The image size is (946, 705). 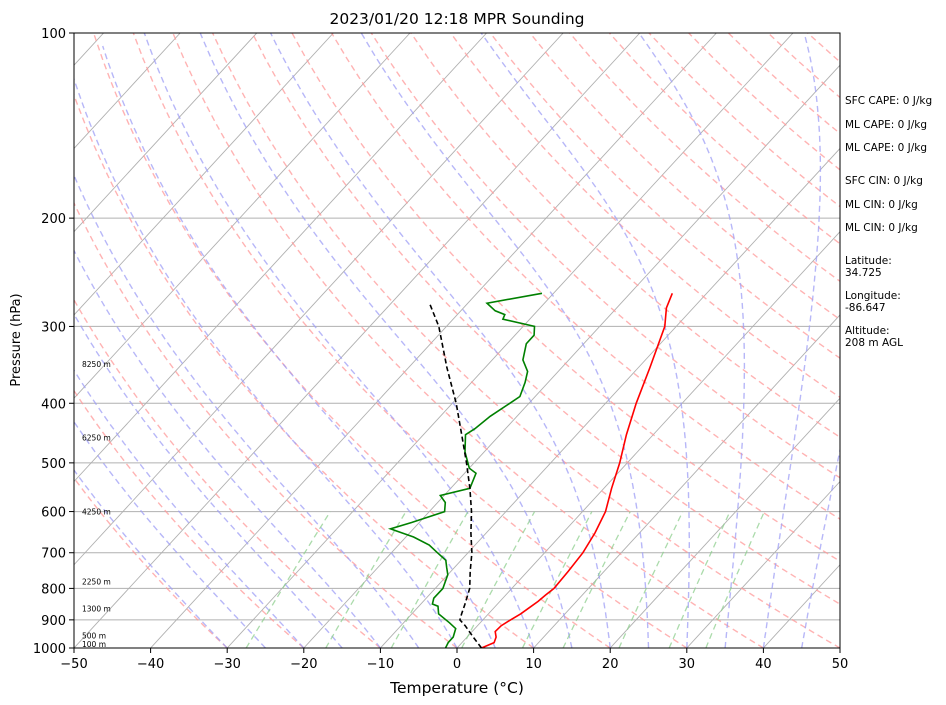 What do you see at coordinates (96, 608) in the screenshot?
I see `altitude-label: 1300 m` at bounding box center [96, 608].